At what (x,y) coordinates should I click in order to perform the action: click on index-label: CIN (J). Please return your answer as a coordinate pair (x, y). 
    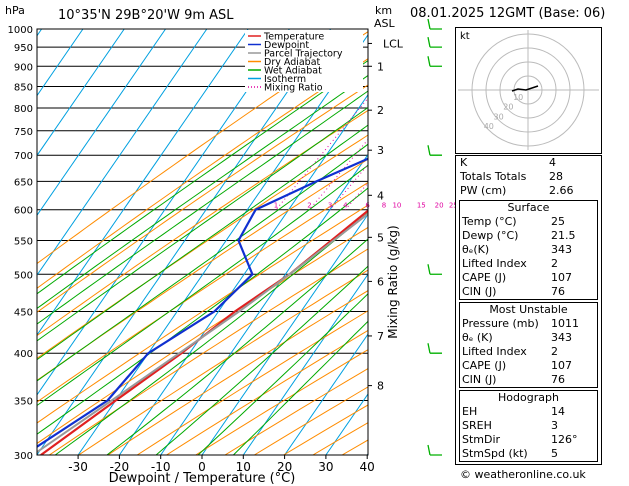
    Looking at the image, I should click on (479, 379).